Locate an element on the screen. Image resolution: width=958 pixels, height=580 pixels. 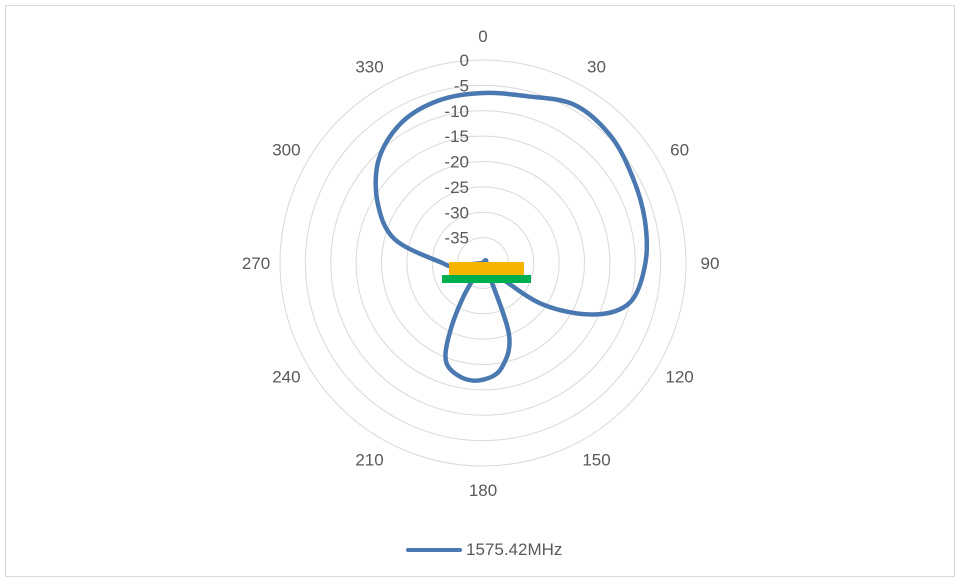
radial-tick-label: -10 is located at coordinates (456, 111).